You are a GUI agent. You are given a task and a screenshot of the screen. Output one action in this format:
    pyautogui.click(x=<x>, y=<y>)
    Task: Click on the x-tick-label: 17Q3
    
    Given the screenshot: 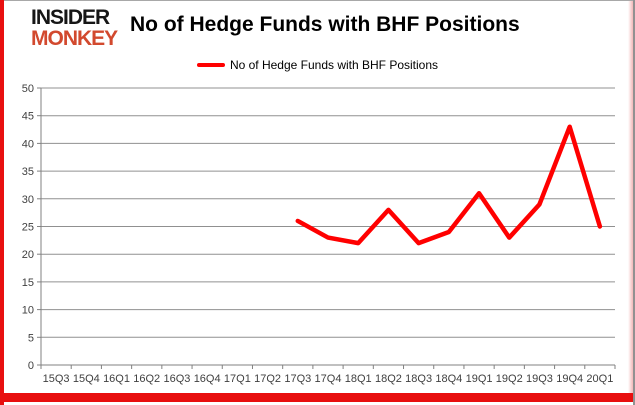 What is the action you would take?
    pyautogui.click(x=297, y=379)
    